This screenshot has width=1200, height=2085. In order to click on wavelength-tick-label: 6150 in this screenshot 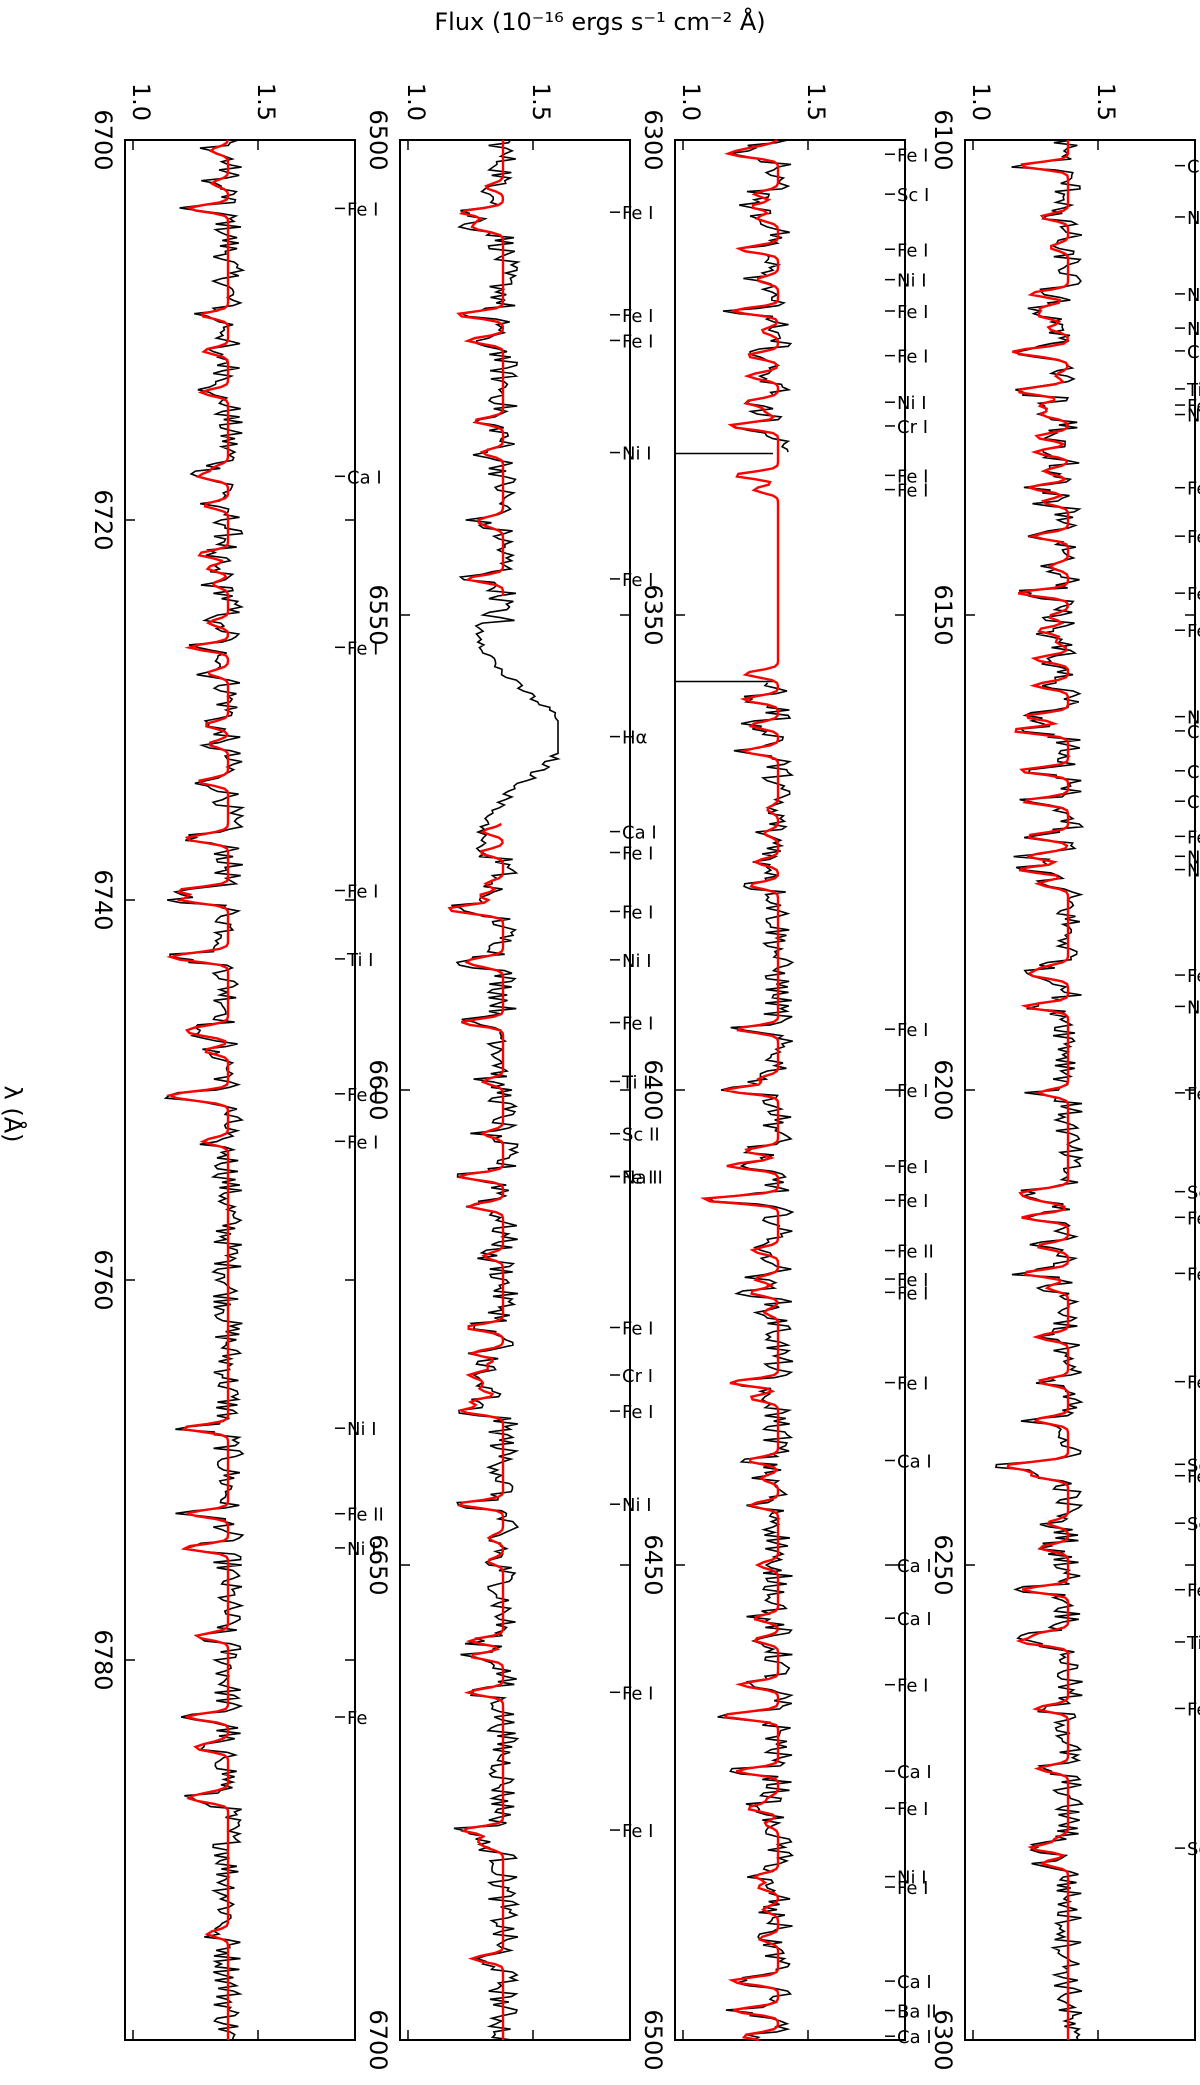, I will do `click(943, 614)`.